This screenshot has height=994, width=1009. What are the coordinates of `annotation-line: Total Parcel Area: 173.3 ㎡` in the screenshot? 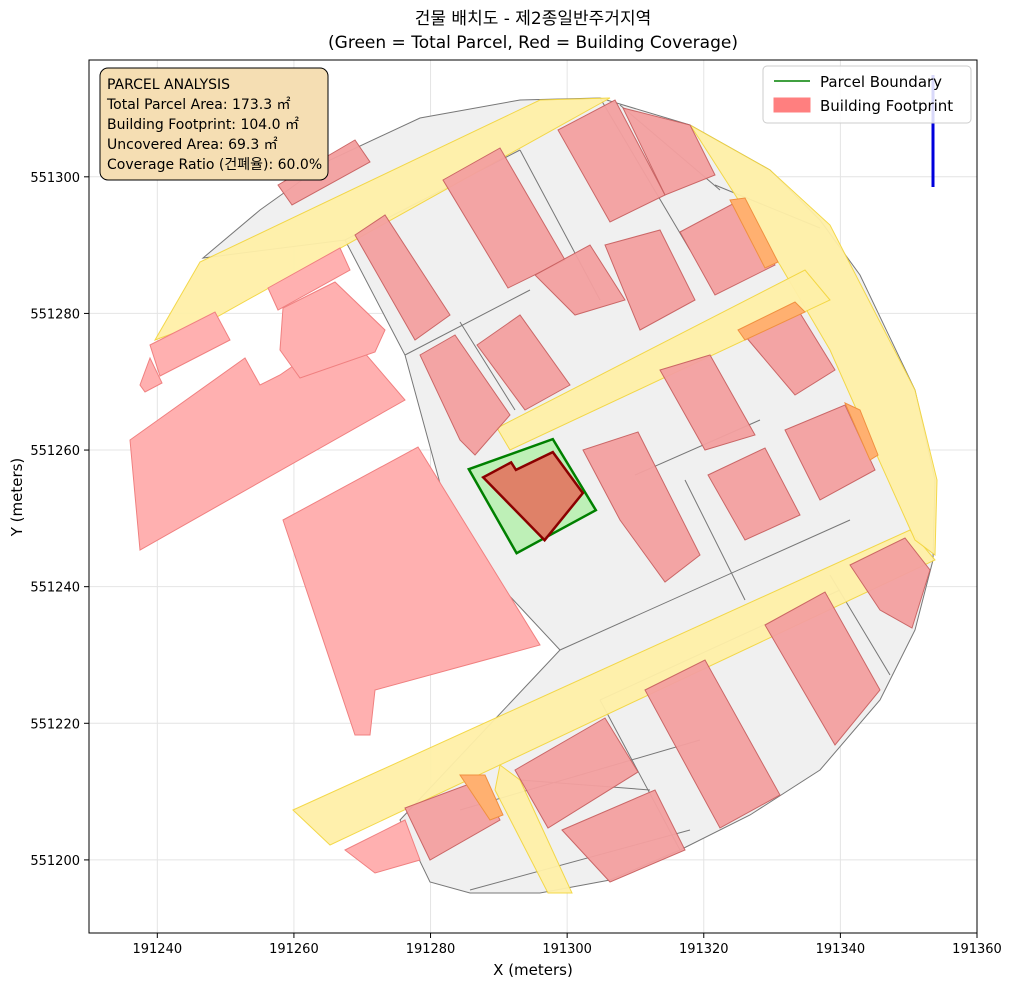 It's located at (198, 105).